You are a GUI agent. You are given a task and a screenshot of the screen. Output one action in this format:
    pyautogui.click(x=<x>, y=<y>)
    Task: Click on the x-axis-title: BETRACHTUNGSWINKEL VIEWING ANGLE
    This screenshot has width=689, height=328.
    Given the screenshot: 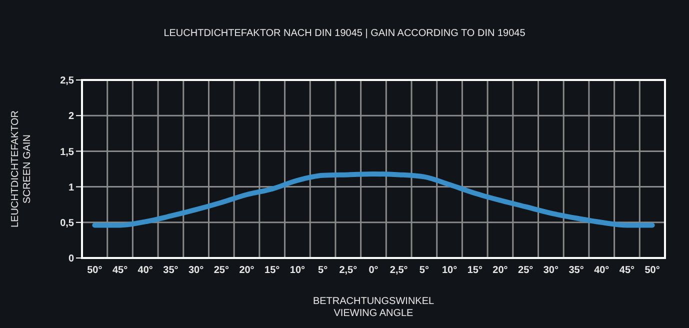 What is the action you would take?
    pyautogui.click(x=373, y=307)
    